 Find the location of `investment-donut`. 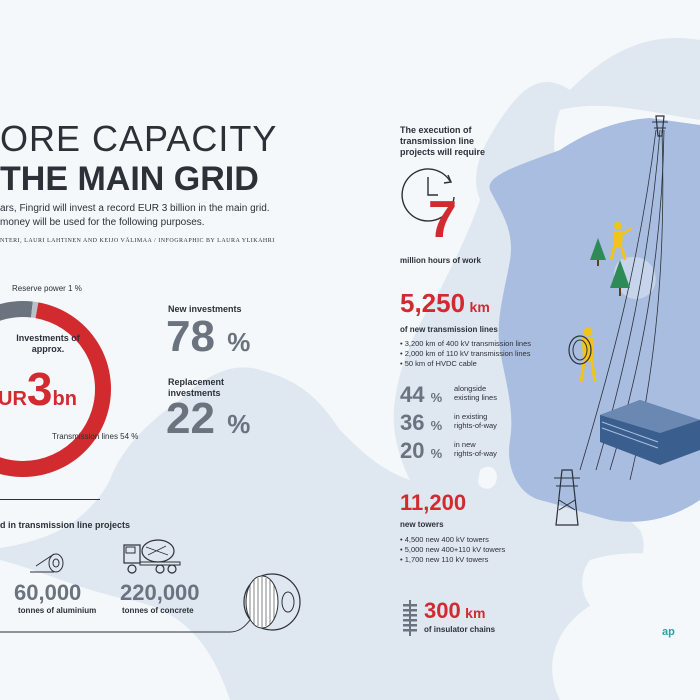

investment-donut is located at coordinates (55, 389).